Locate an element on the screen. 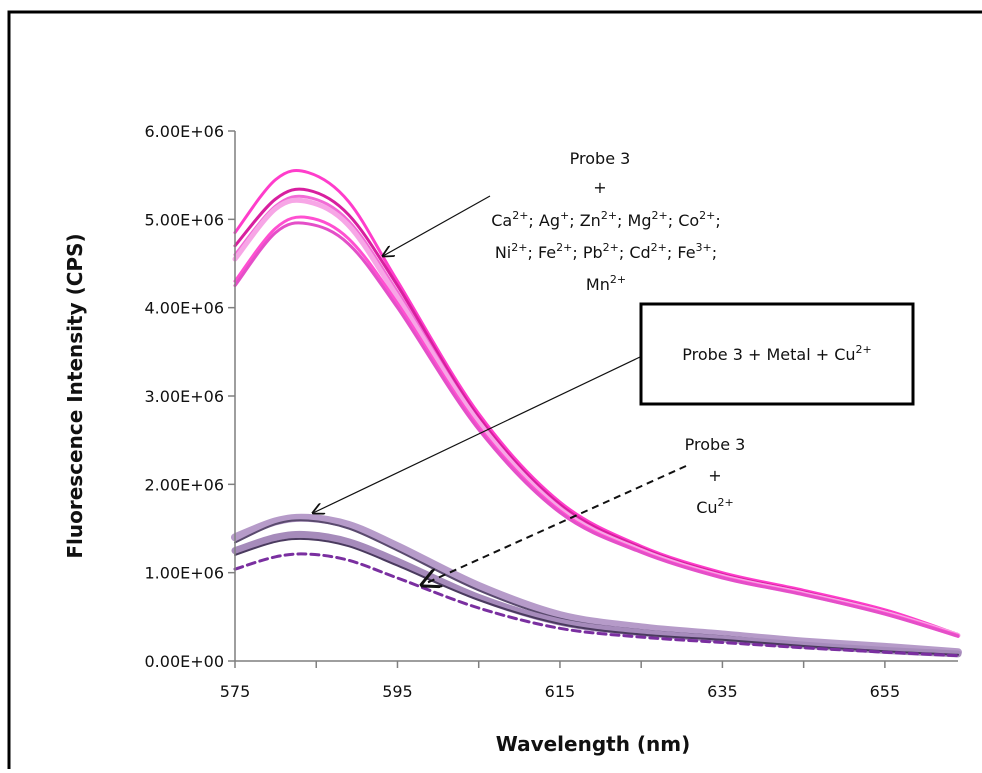  annotation-box-label: Probe 3 + Metal + Cu2+ is located at coordinates (777, 353).